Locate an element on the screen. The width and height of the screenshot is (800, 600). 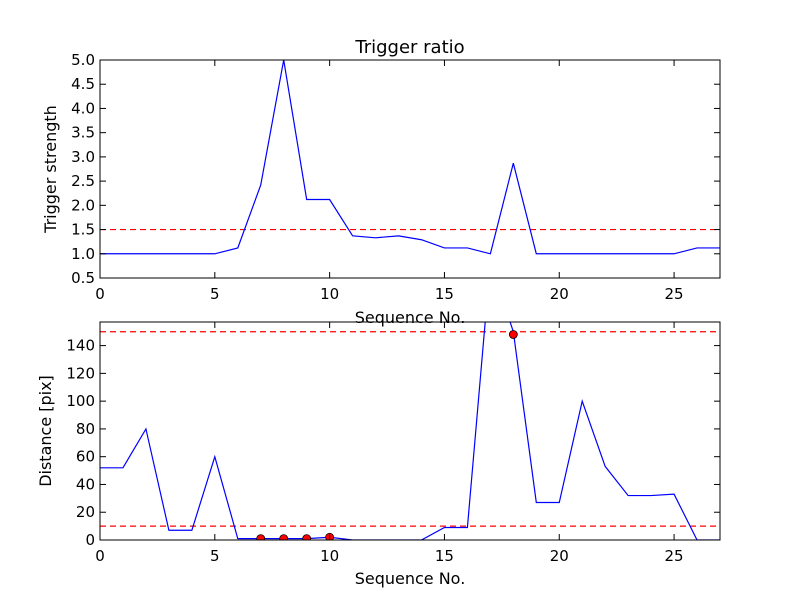
distance-ytick-label: 60 is located at coordinates (85, 457).